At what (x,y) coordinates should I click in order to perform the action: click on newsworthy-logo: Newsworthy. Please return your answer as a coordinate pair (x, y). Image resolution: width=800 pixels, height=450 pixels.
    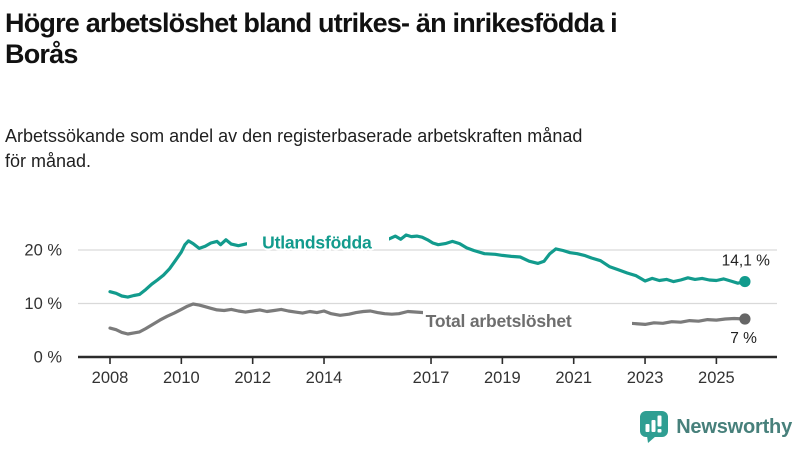
    Looking at the image, I should click on (715, 427).